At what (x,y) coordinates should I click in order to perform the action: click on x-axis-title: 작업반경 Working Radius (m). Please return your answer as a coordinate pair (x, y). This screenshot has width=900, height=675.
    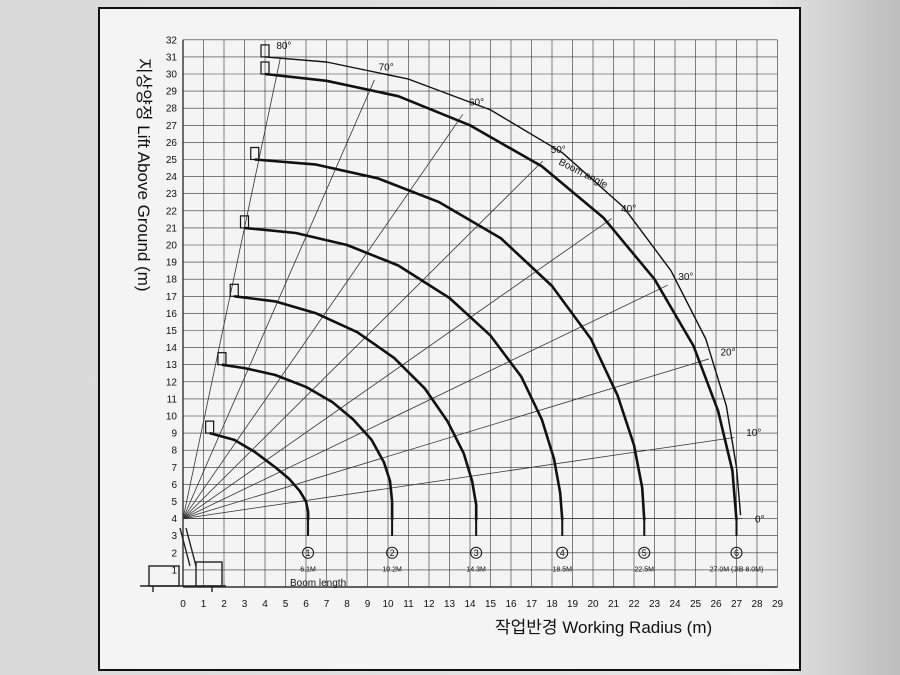
    Looking at the image, I should click on (603, 627).